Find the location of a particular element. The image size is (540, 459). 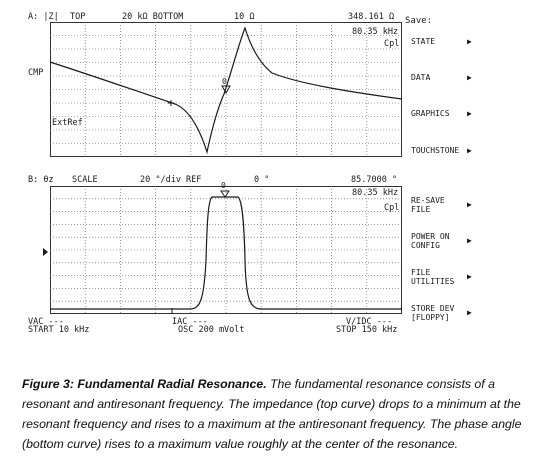

softkey-power-on-arrow-icon: ▶ is located at coordinates (469, 240).